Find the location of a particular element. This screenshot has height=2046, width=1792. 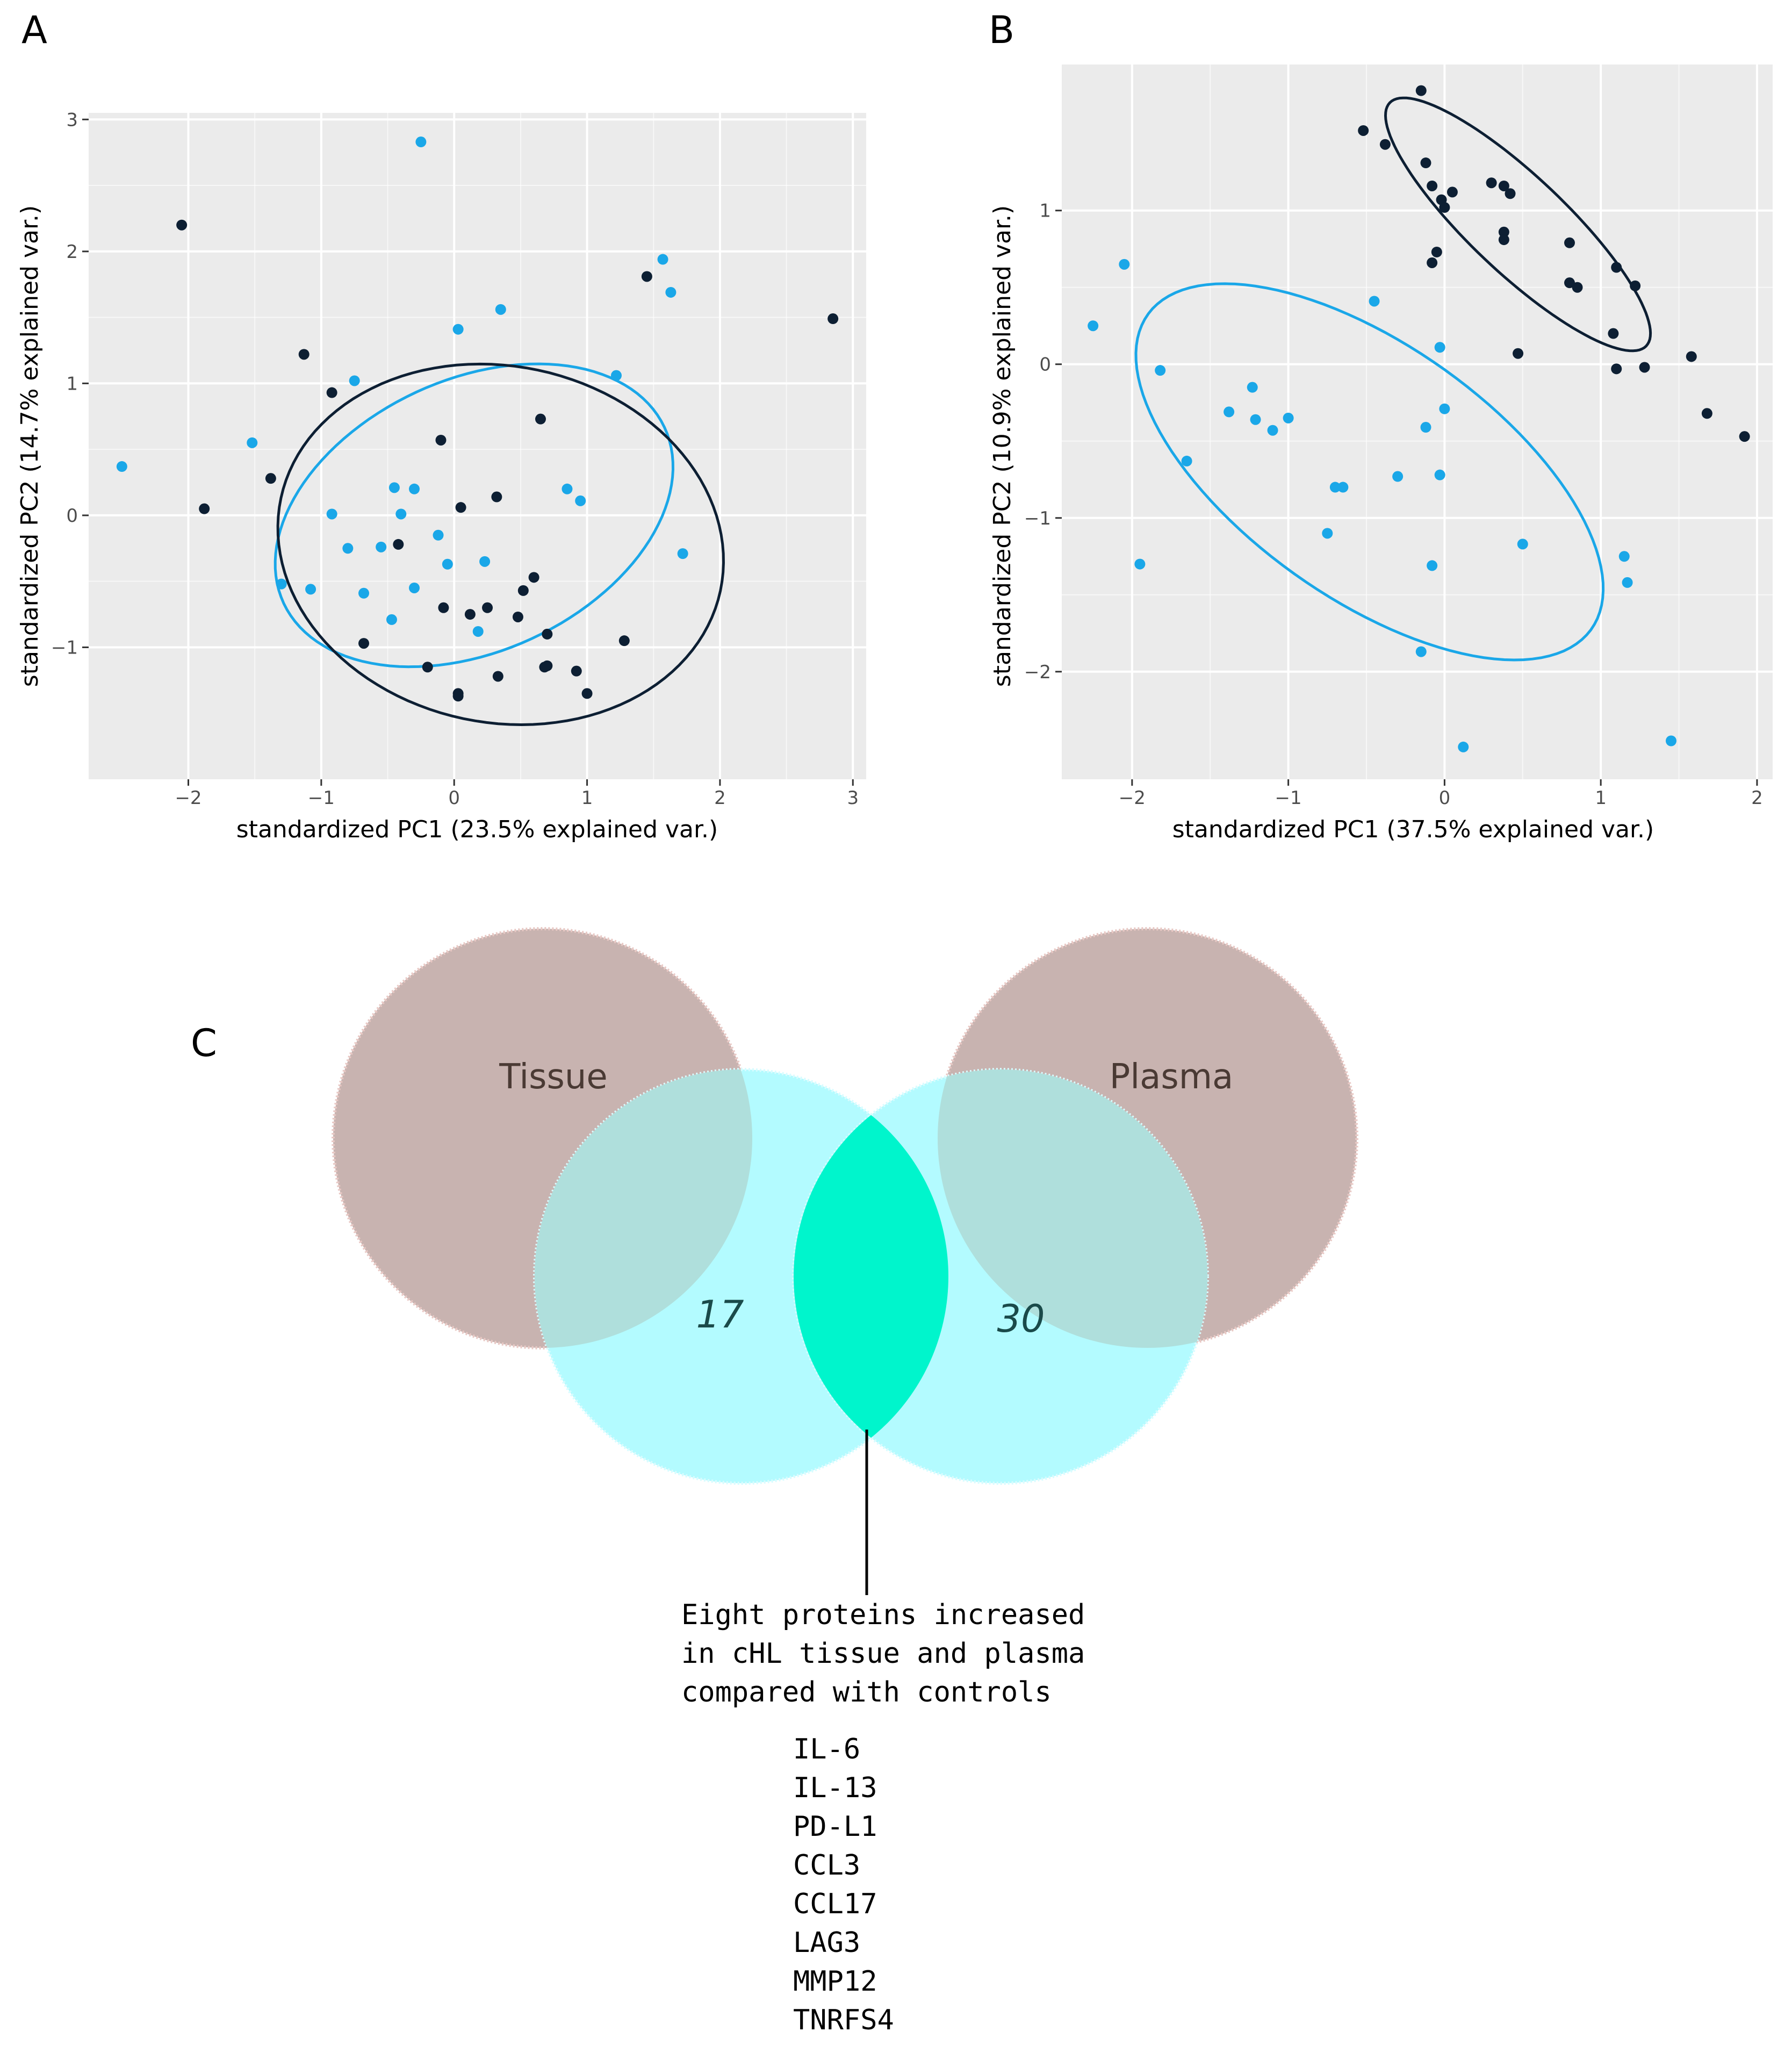

plot-b-y-axis-label: standardized PC2 (10.9% explained var.) is located at coordinates (1002, 446).